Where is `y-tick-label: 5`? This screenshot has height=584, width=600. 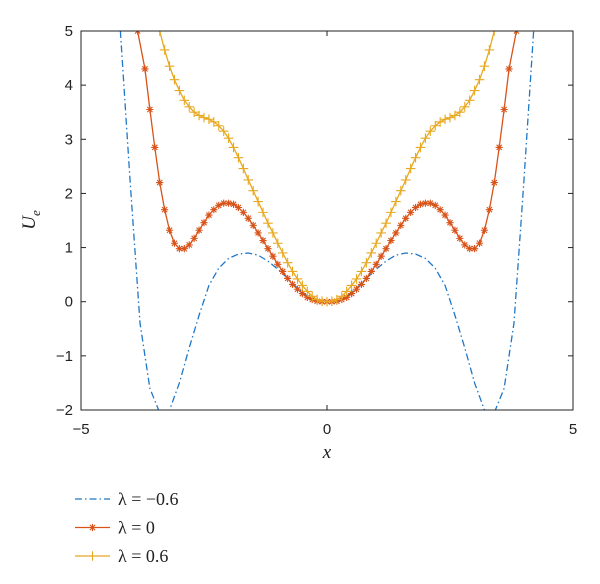
y-tick-label: 5 is located at coordinates (69, 31).